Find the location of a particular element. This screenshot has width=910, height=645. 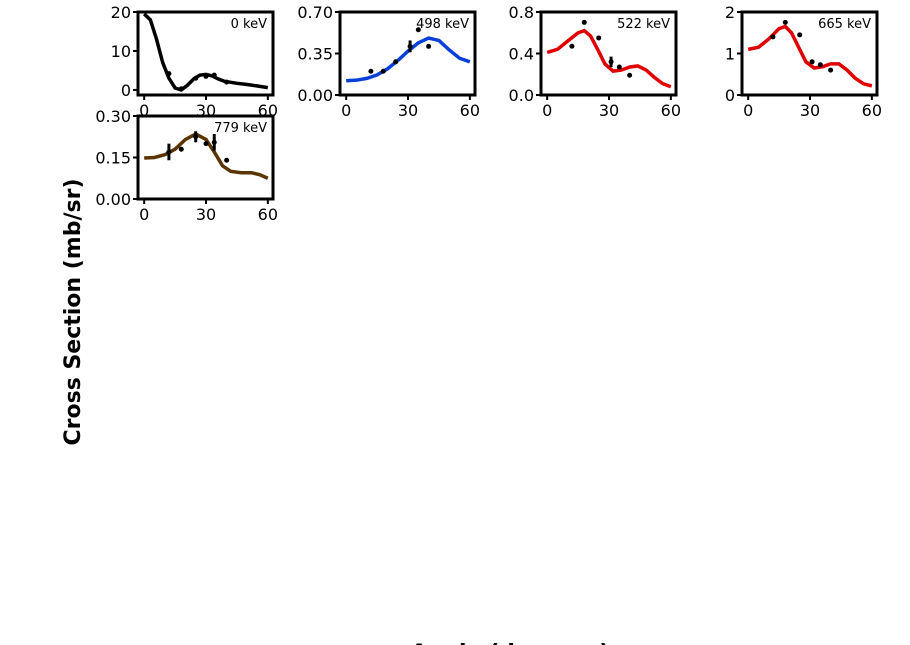

annotation: 522 keV is located at coordinates (643, 24).